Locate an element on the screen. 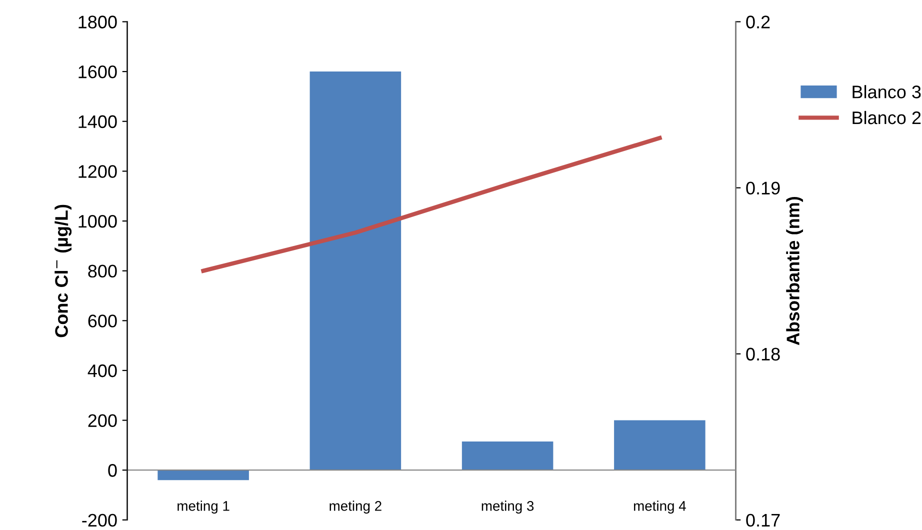 The image size is (922, 530). y2-tick-label: 0.18 is located at coordinates (763, 354).